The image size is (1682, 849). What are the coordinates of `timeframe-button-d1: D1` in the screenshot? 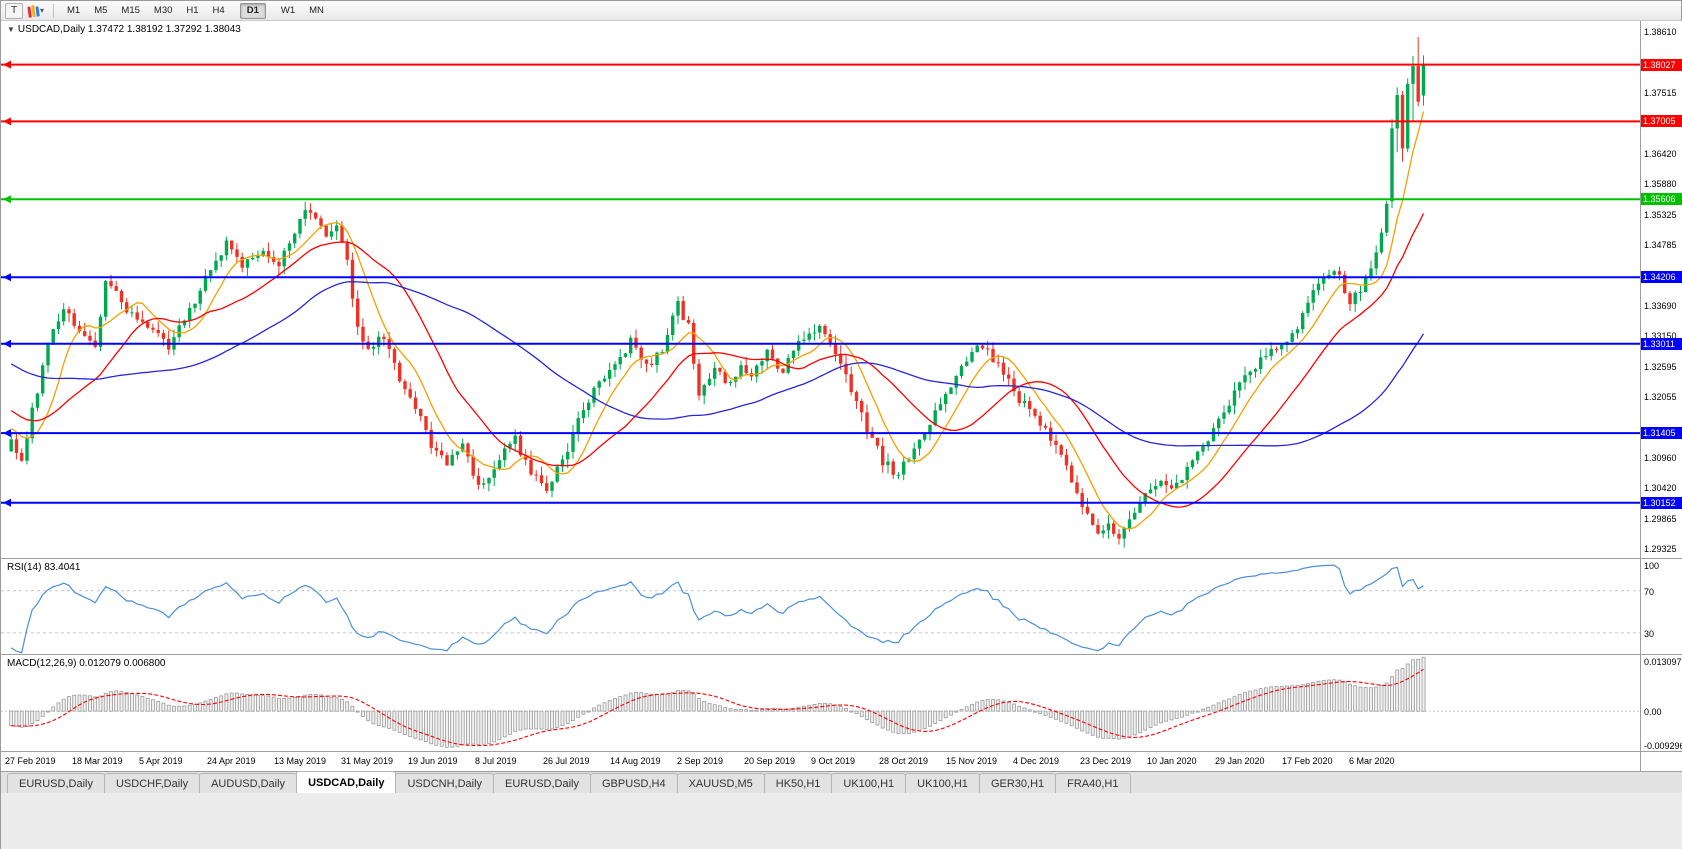 It's located at (252, 10).